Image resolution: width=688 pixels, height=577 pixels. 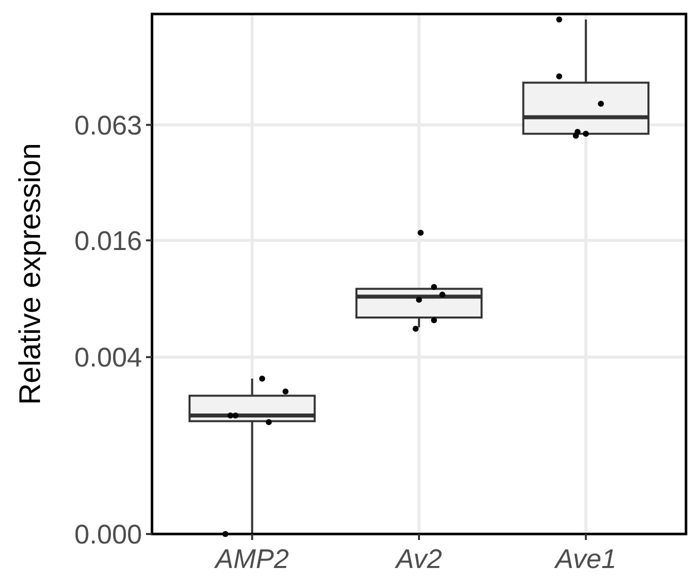 What do you see at coordinates (108, 241) in the screenshot?
I see `y-tick-label: 0.016` at bounding box center [108, 241].